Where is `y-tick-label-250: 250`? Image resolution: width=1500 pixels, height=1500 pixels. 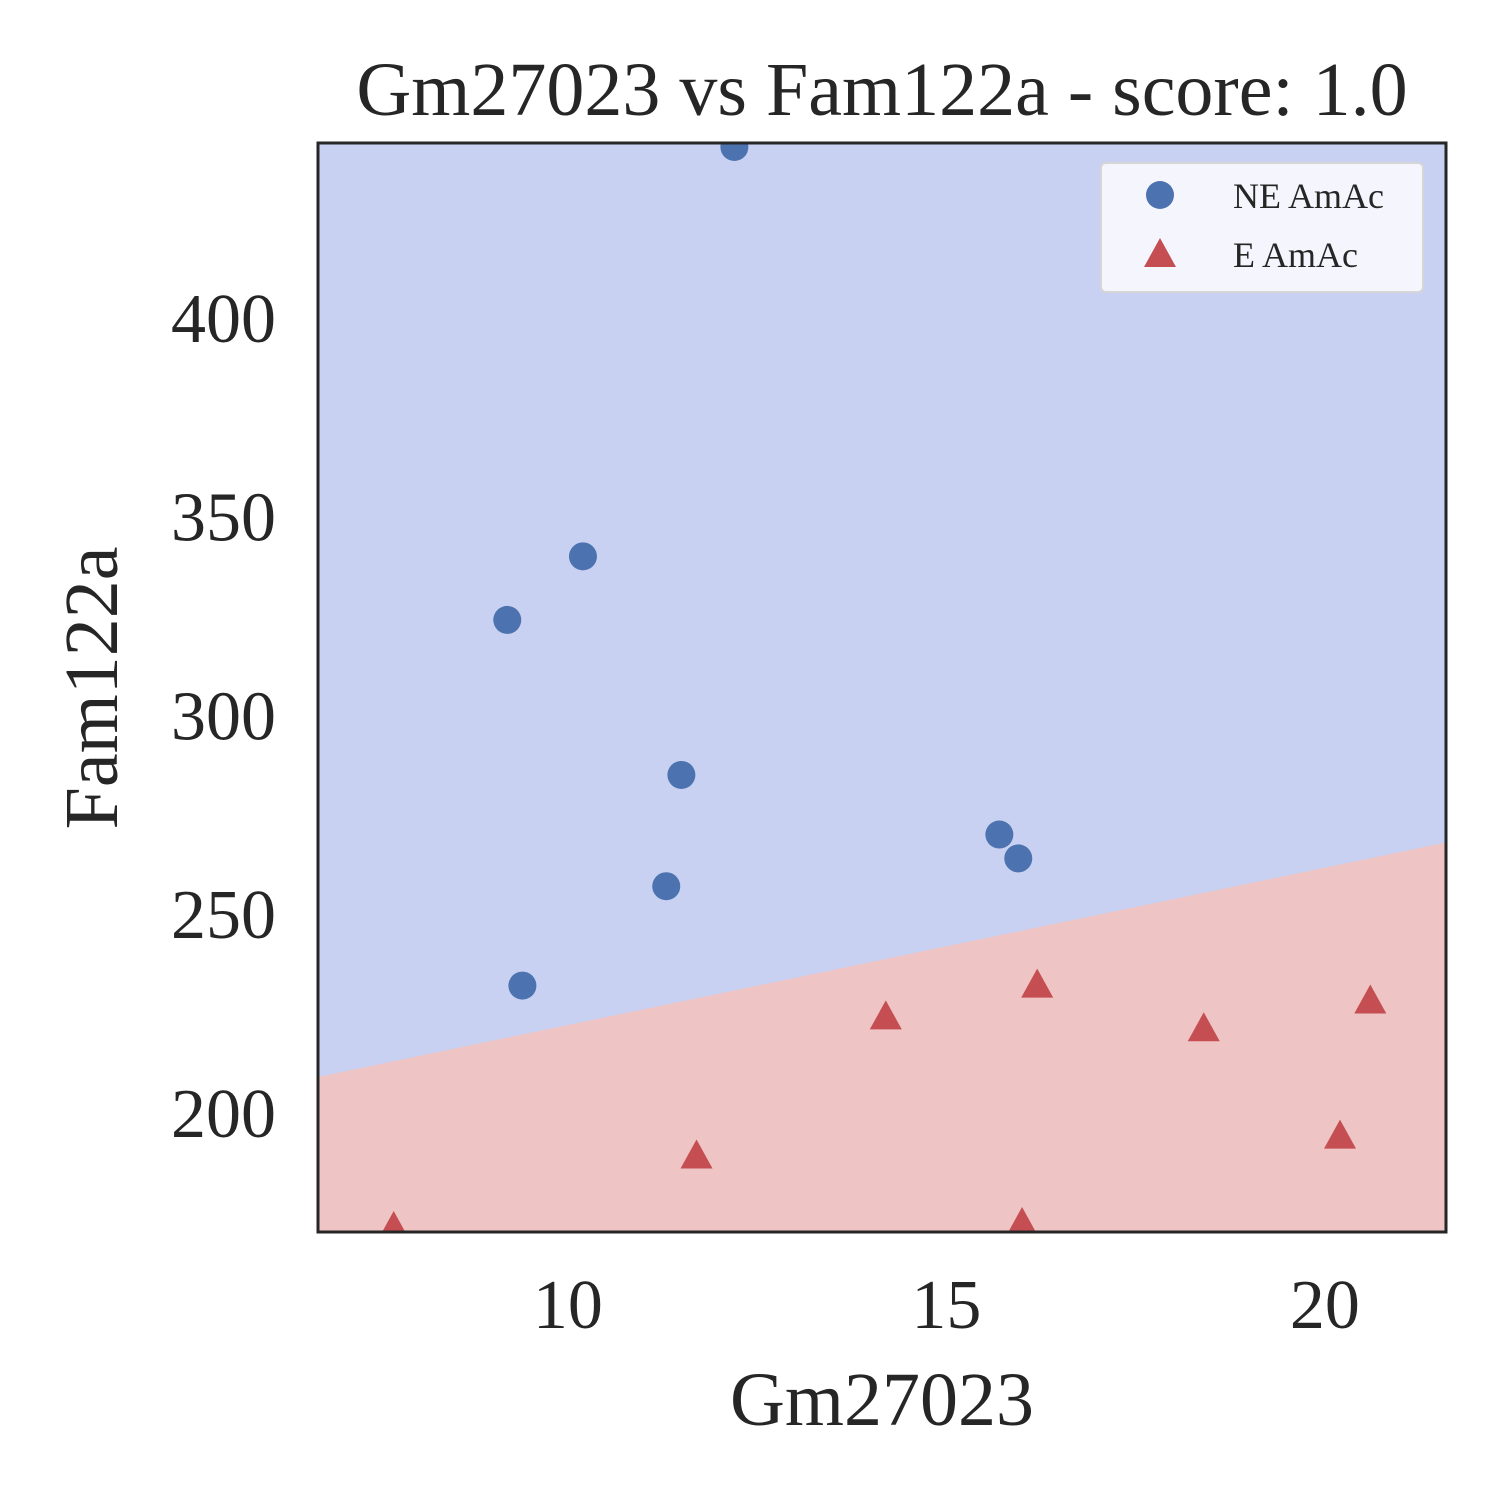
y-tick-label-250: 250 is located at coordinates (223, 915).